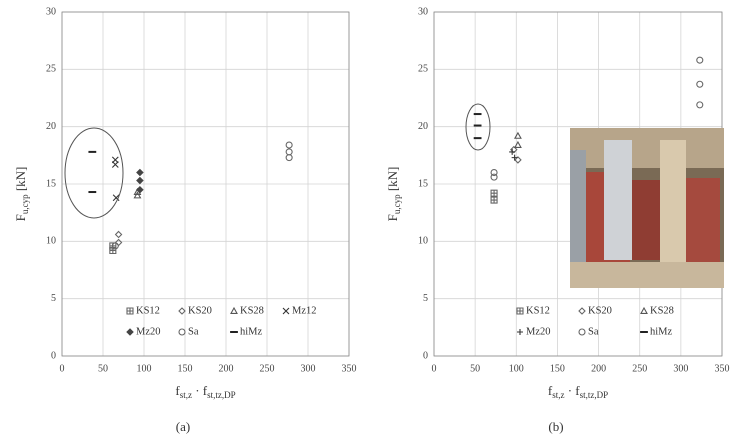 The width and height of the screenshot is (737, 439). Describe the element at coordinates (304, 310) in the screenshot. I see `legend-label: Mz12` at that location.